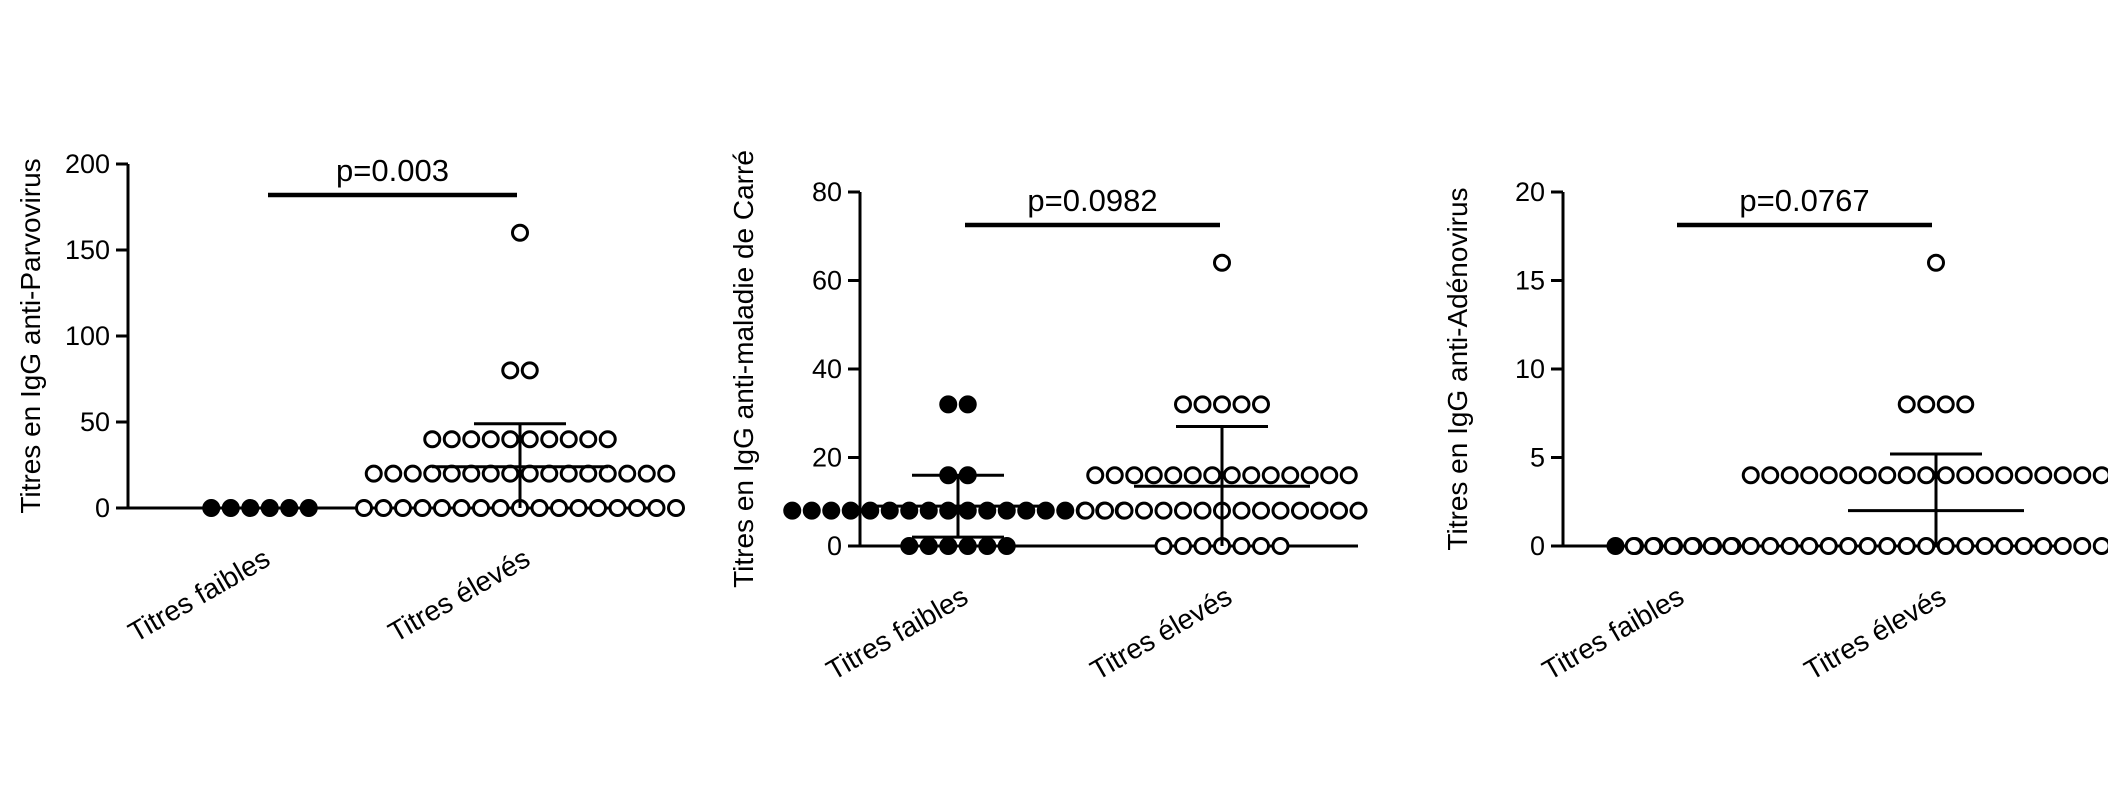 Image resolution: width=2108 pixels, height=788 pixels. What do you see at coordinates (95, 422) in the screenshot?
I see `y-tick-label: 50` at bounding box center [95, 422].